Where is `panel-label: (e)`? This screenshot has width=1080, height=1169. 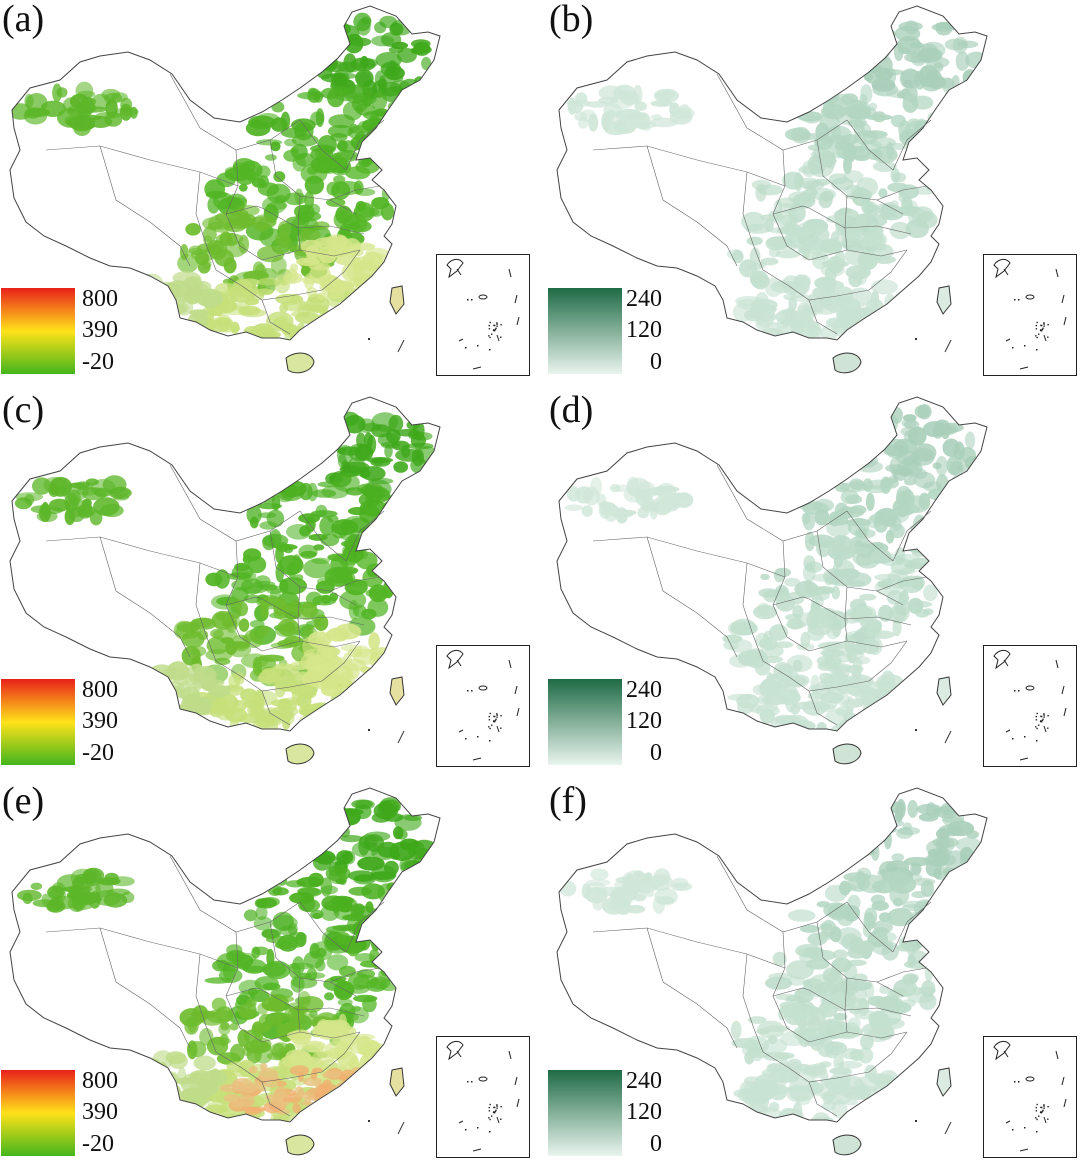 panel-label: (e) is located at coordinates (23, 801).